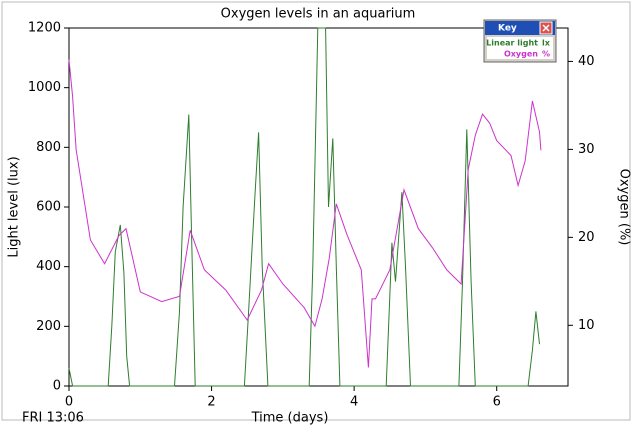 The image size is (640, 427). I want to click on y-tick-label: 1000, so click(44, 87).